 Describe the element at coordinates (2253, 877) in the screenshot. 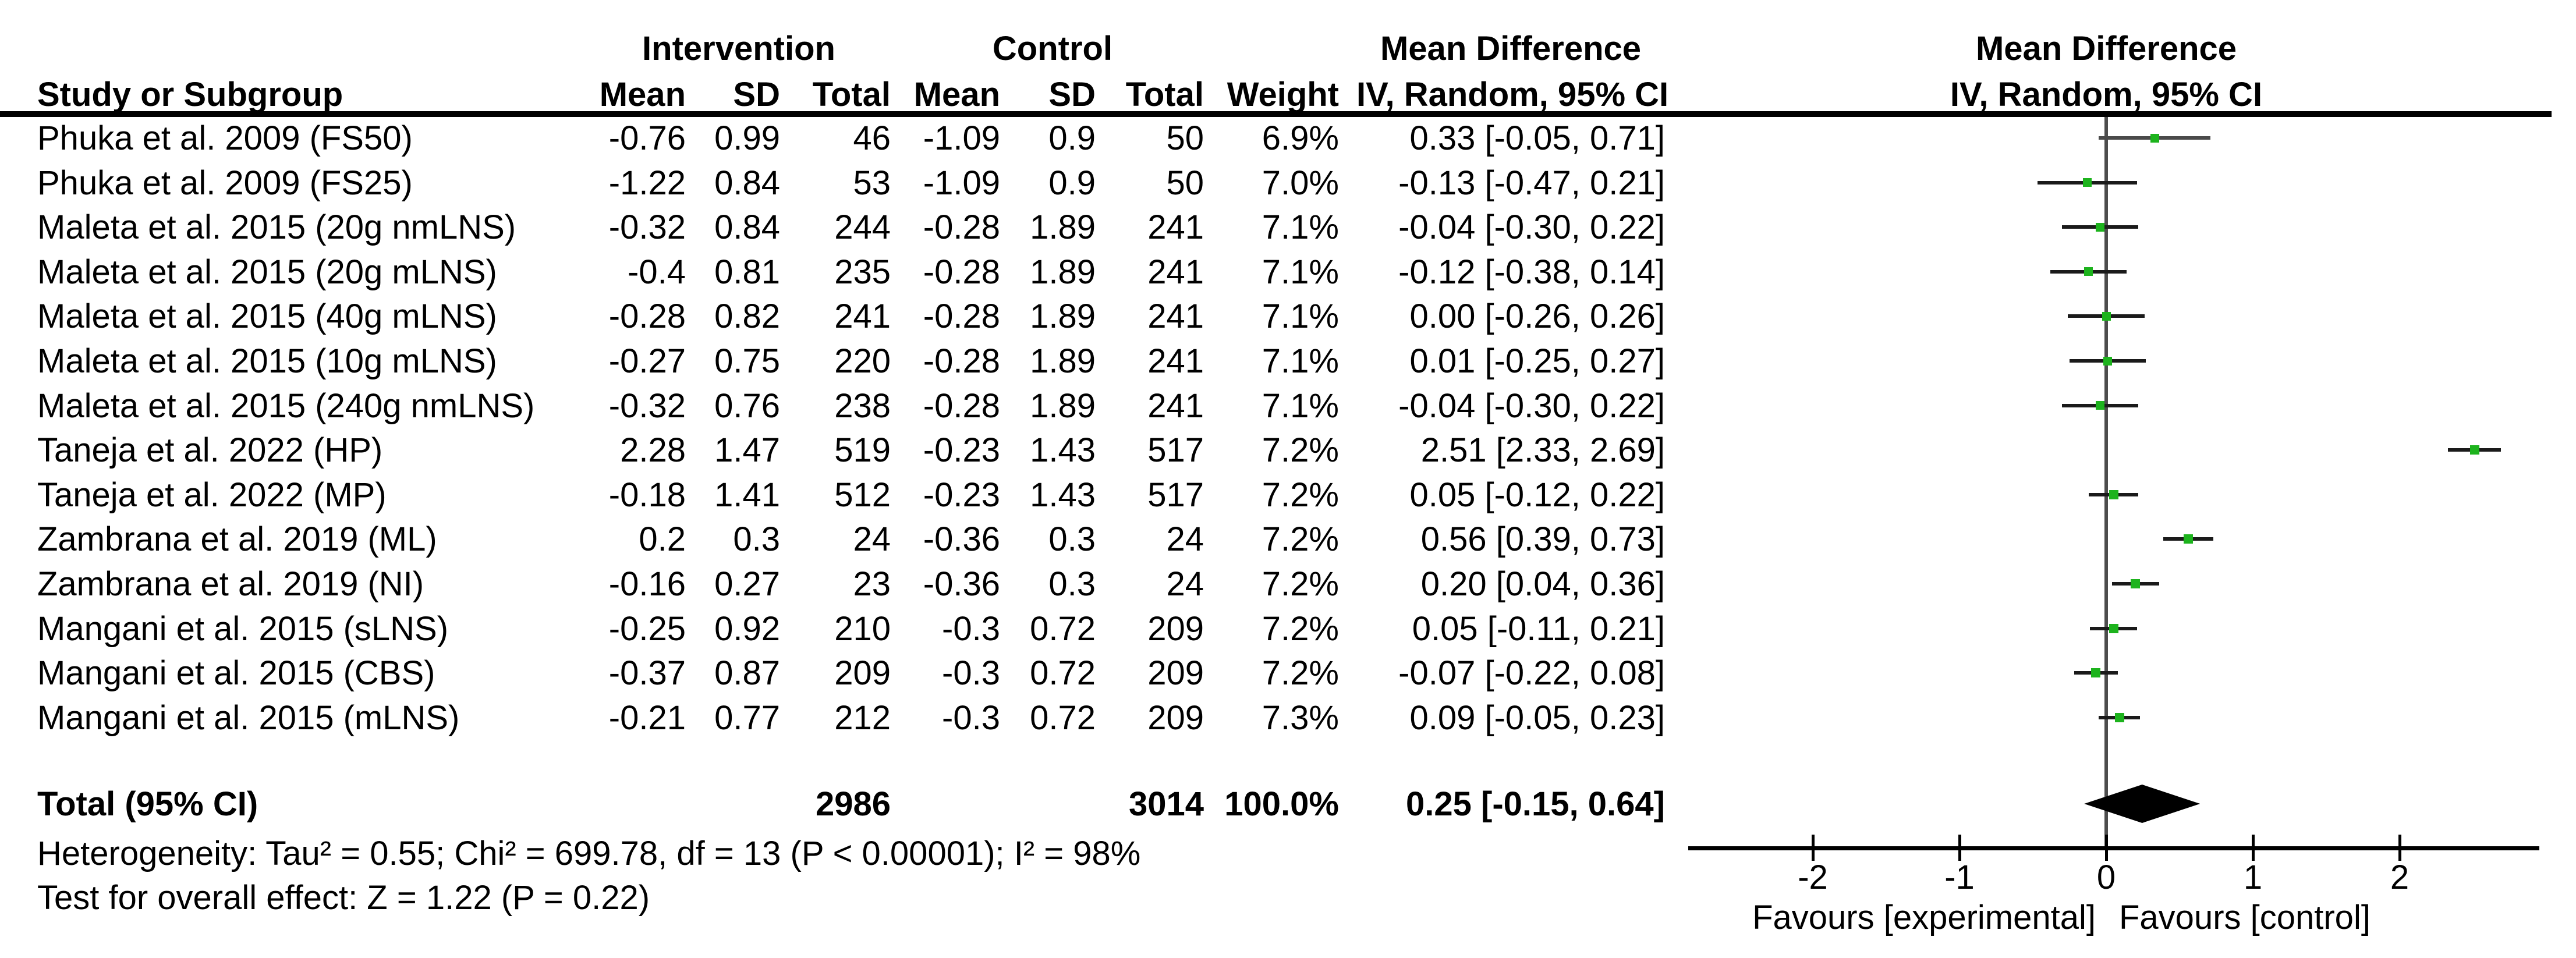

I see `axis-tick-label: 1` at that location.